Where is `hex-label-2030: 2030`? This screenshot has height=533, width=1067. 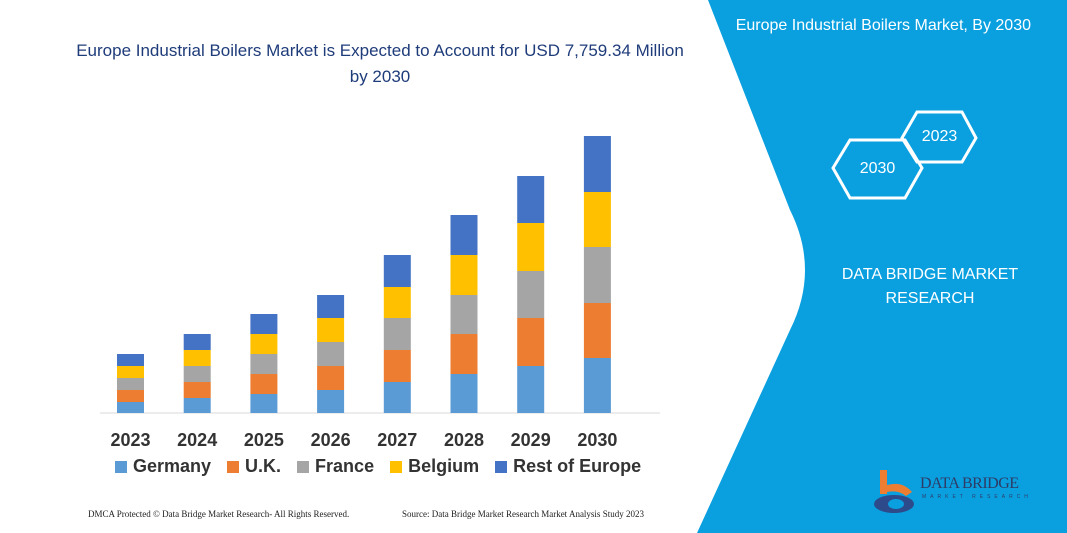
hex-label-2030: 2030 is located at coordinates (877, 168).